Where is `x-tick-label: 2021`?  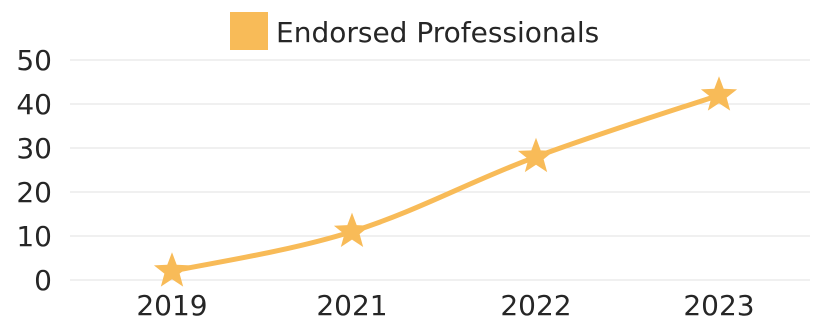 x-tick-label: 2021 is located at coordinates (351, 305).